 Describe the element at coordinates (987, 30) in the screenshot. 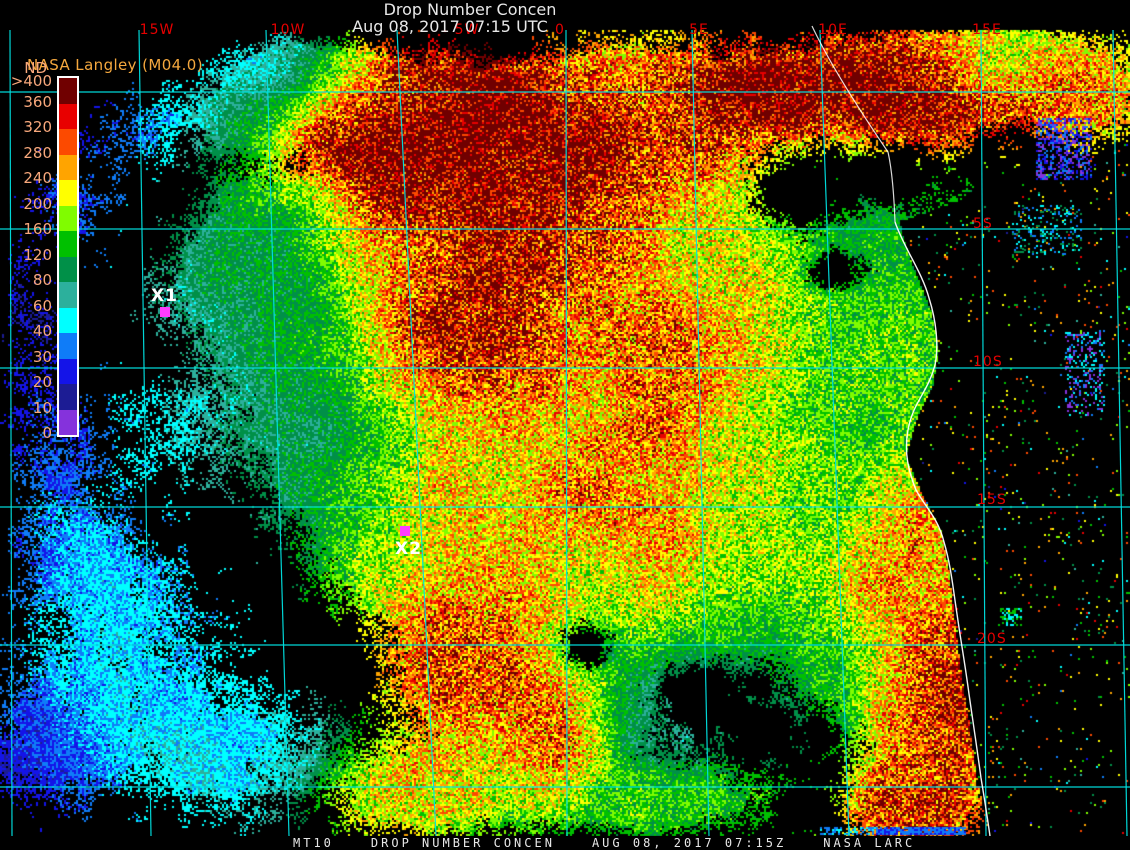

I see `lon-label-15E: 15E` at that location.